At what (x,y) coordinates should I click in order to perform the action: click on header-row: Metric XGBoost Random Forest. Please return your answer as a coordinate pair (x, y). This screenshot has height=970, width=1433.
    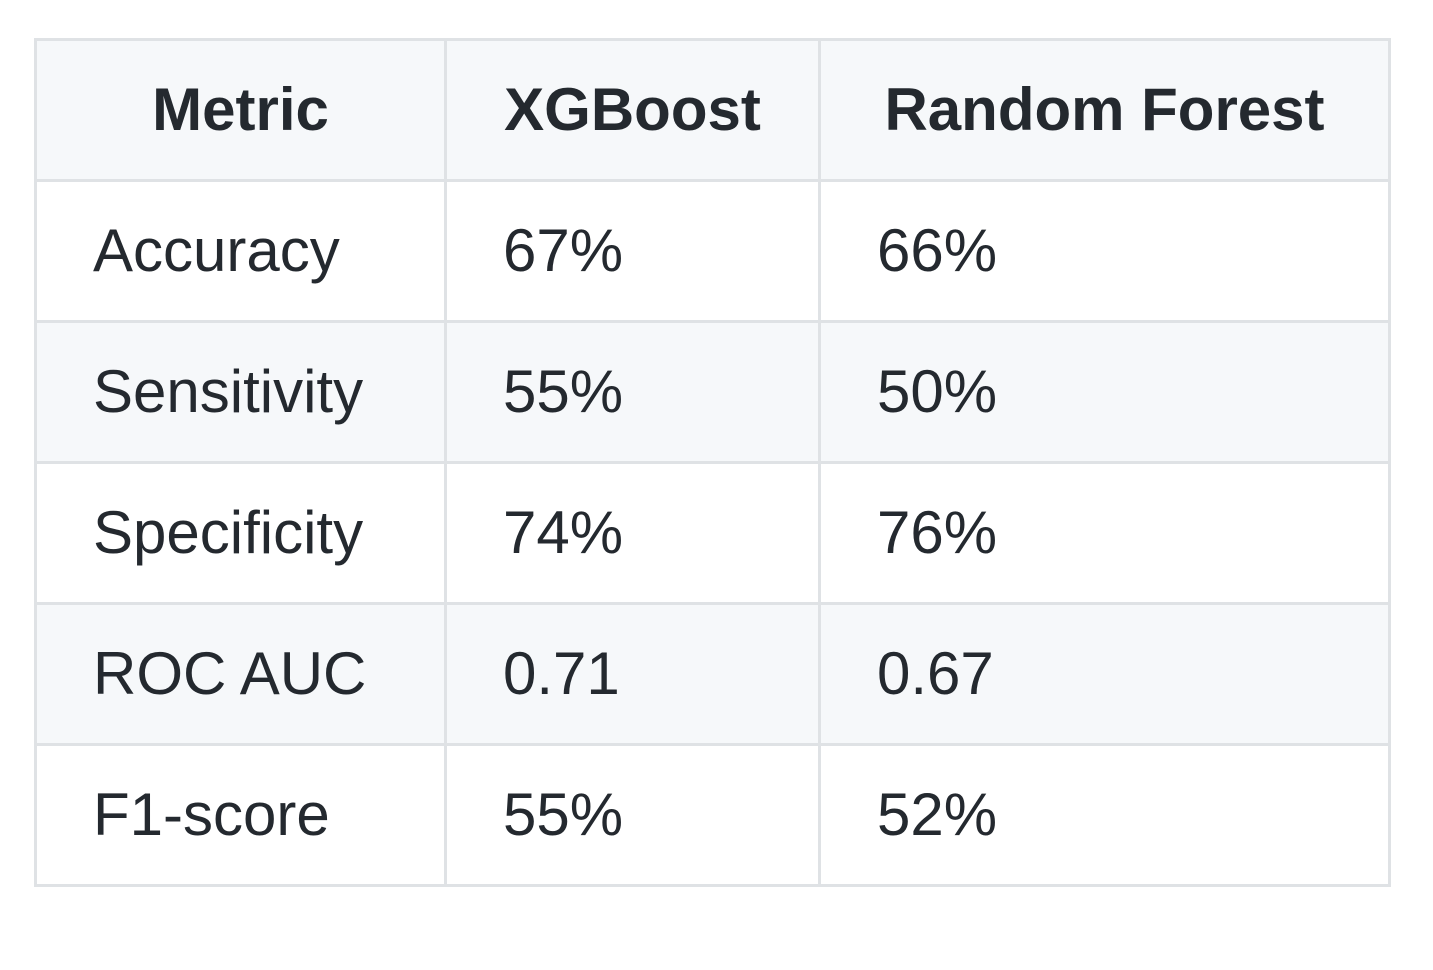
    Looking at the image, I should click on (712, 110).